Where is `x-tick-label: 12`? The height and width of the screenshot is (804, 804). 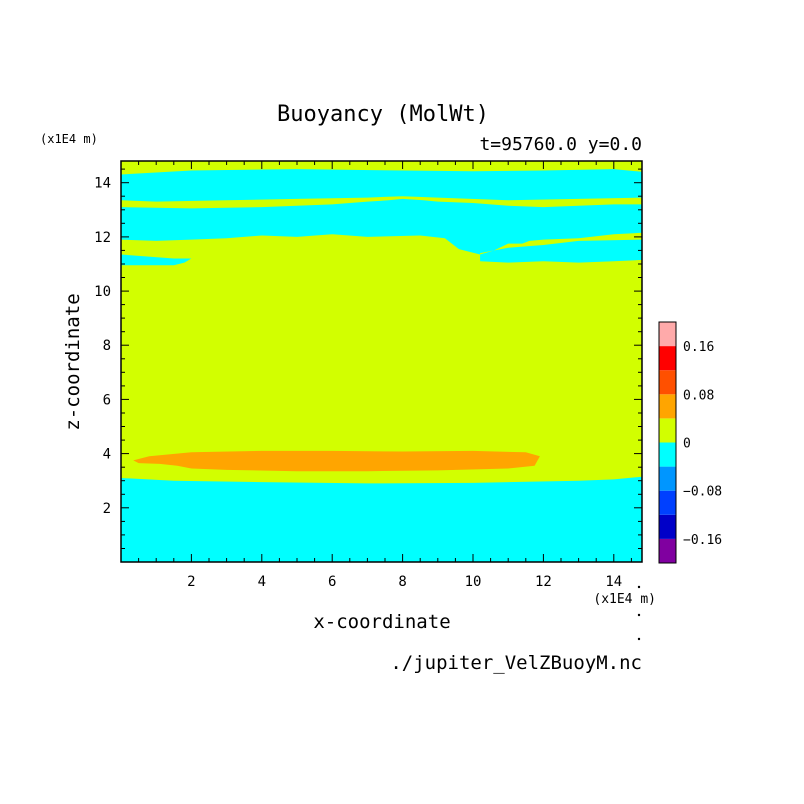 x-tick-label: 12 is located at coordinates (543, 582).